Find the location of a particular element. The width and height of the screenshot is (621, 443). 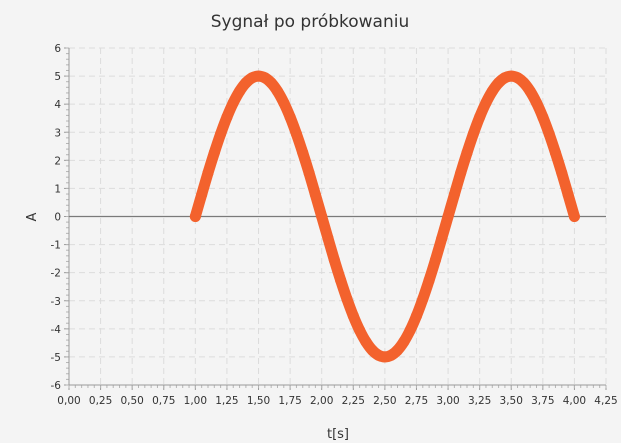

x-tick-label: 0,50 is located at coordinates (131, 401).